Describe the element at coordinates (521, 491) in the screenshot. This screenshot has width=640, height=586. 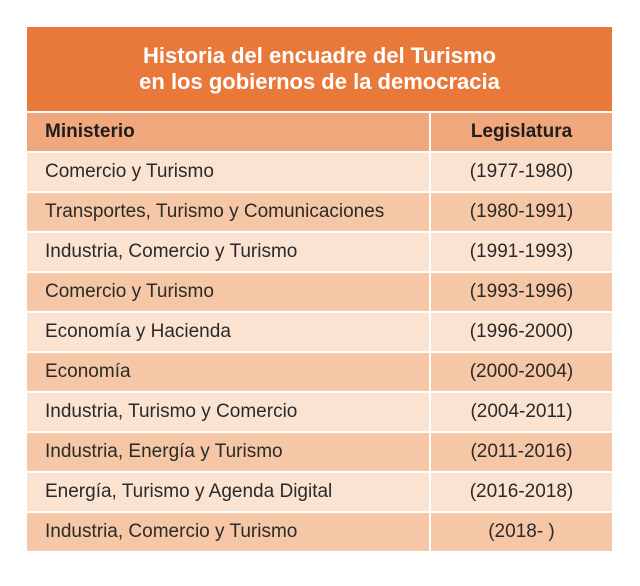
I see `legislatura-cell: (2016-2018)` at that location.